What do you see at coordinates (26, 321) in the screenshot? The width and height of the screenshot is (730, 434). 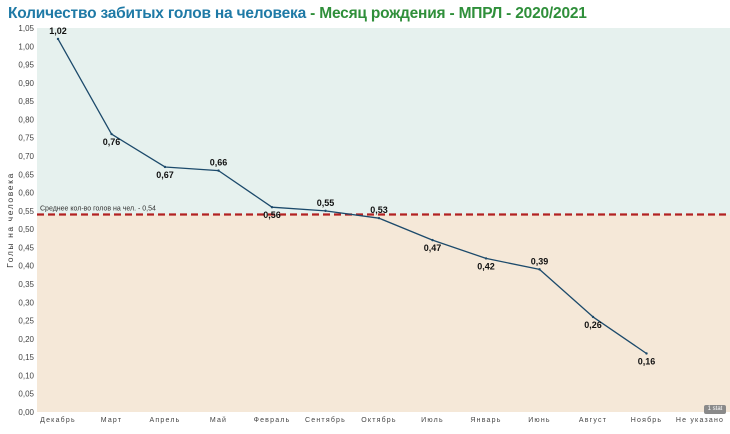 I see `y-tick-label: 0,25` at bounding box center [26, 321].